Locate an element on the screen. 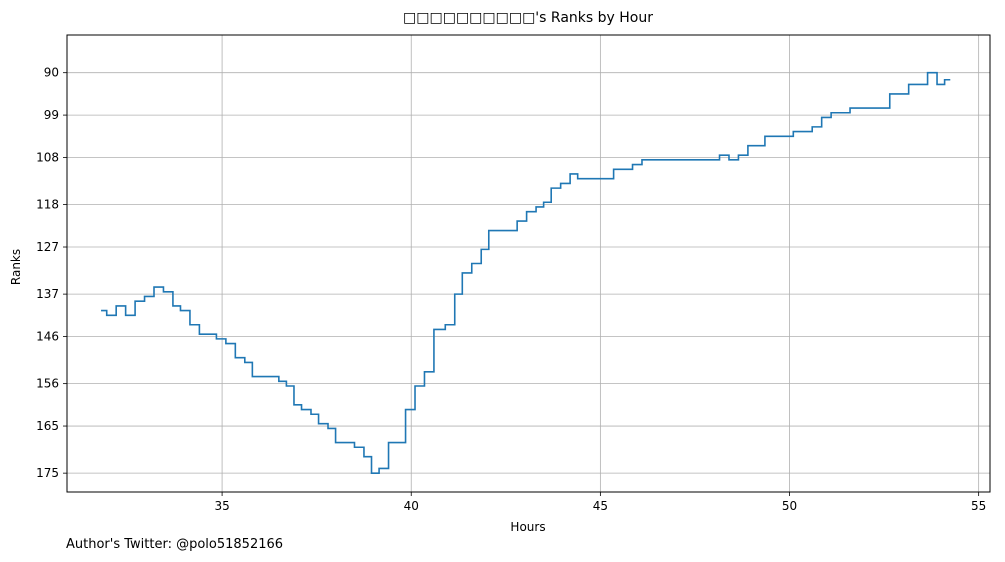 The image size is (1005, 562). x-tick-label: 35 is located at coordinates (221, 506).